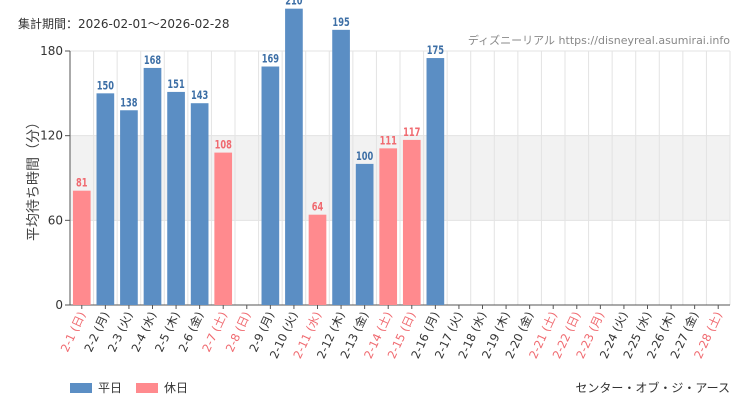 The height and width of the screenshot is (410, 750). I want to click on bar-value-label: 151, so click(175, 84).